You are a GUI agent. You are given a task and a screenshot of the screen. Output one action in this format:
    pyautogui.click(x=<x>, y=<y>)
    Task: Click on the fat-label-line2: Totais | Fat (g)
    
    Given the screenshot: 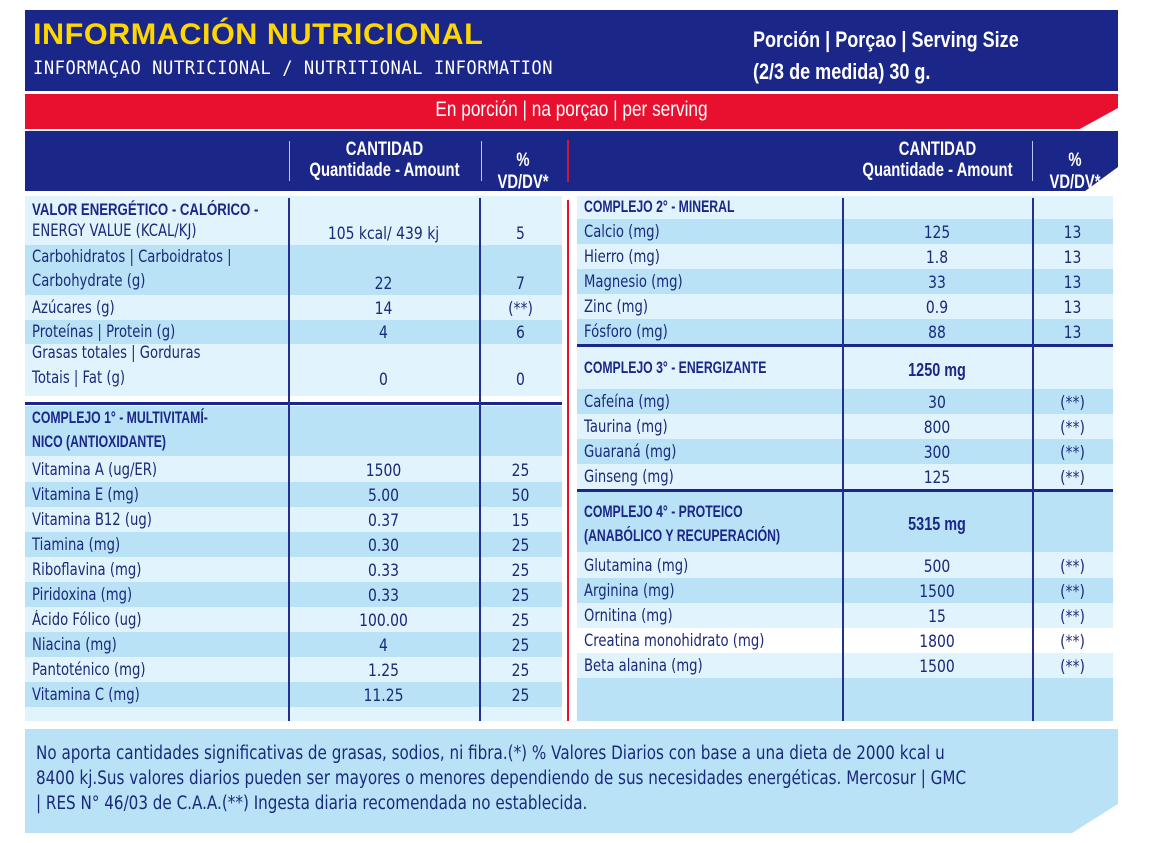 What is the action you would take?
    pyautogui.click(x=79, y=377)
    